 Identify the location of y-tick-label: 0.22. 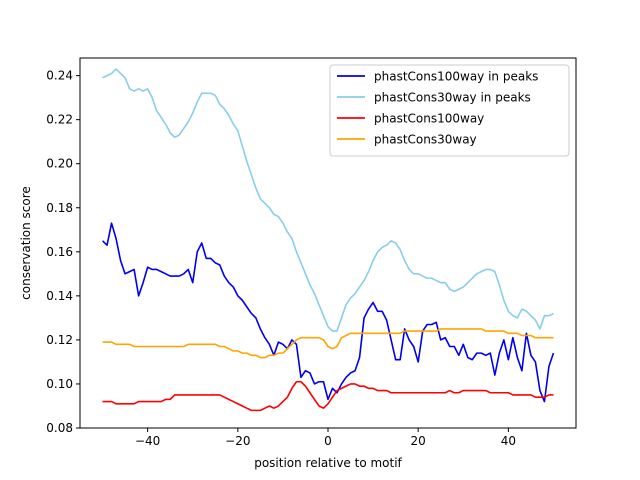
(59, 120).